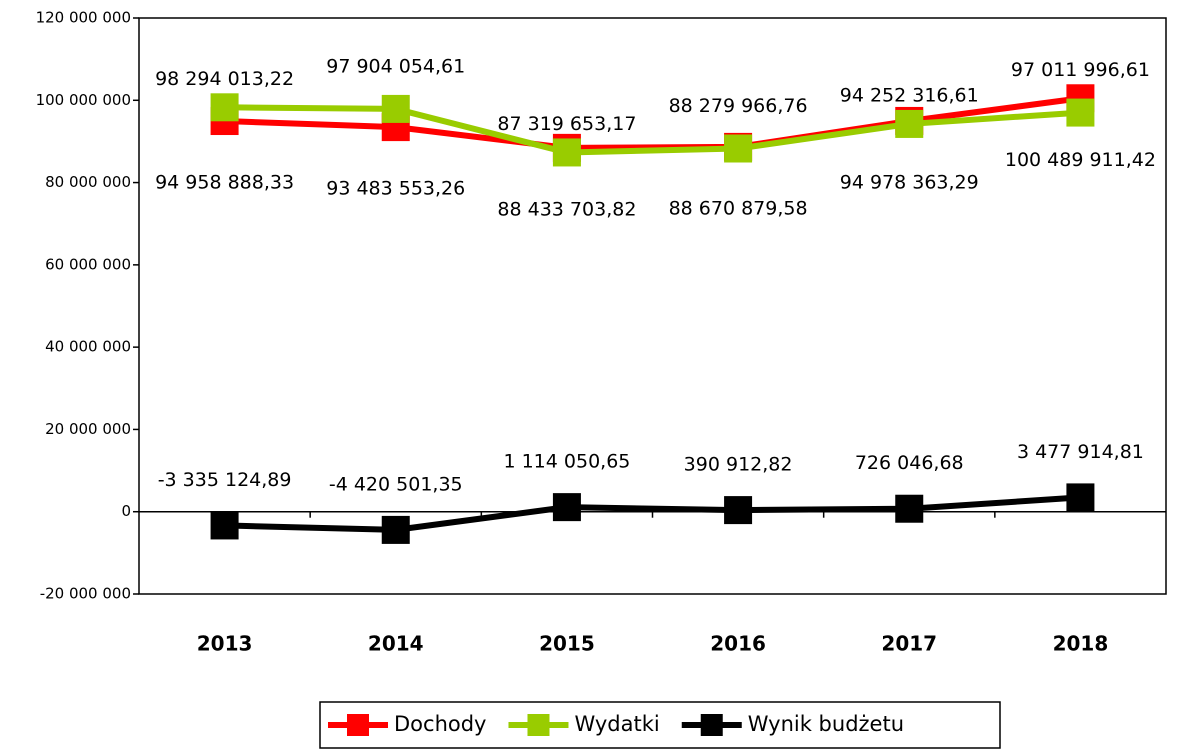 The image size is (1180, 751). What do you see at coordinates (224, 183) in the screenshot?
I see `value-label: 94 958 888,33` at bounding box center [224, 183].